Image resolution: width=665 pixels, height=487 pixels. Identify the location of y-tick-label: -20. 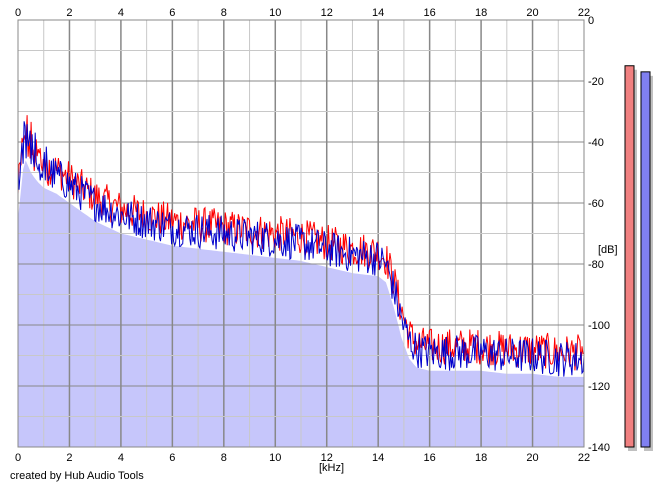
(596, 82).